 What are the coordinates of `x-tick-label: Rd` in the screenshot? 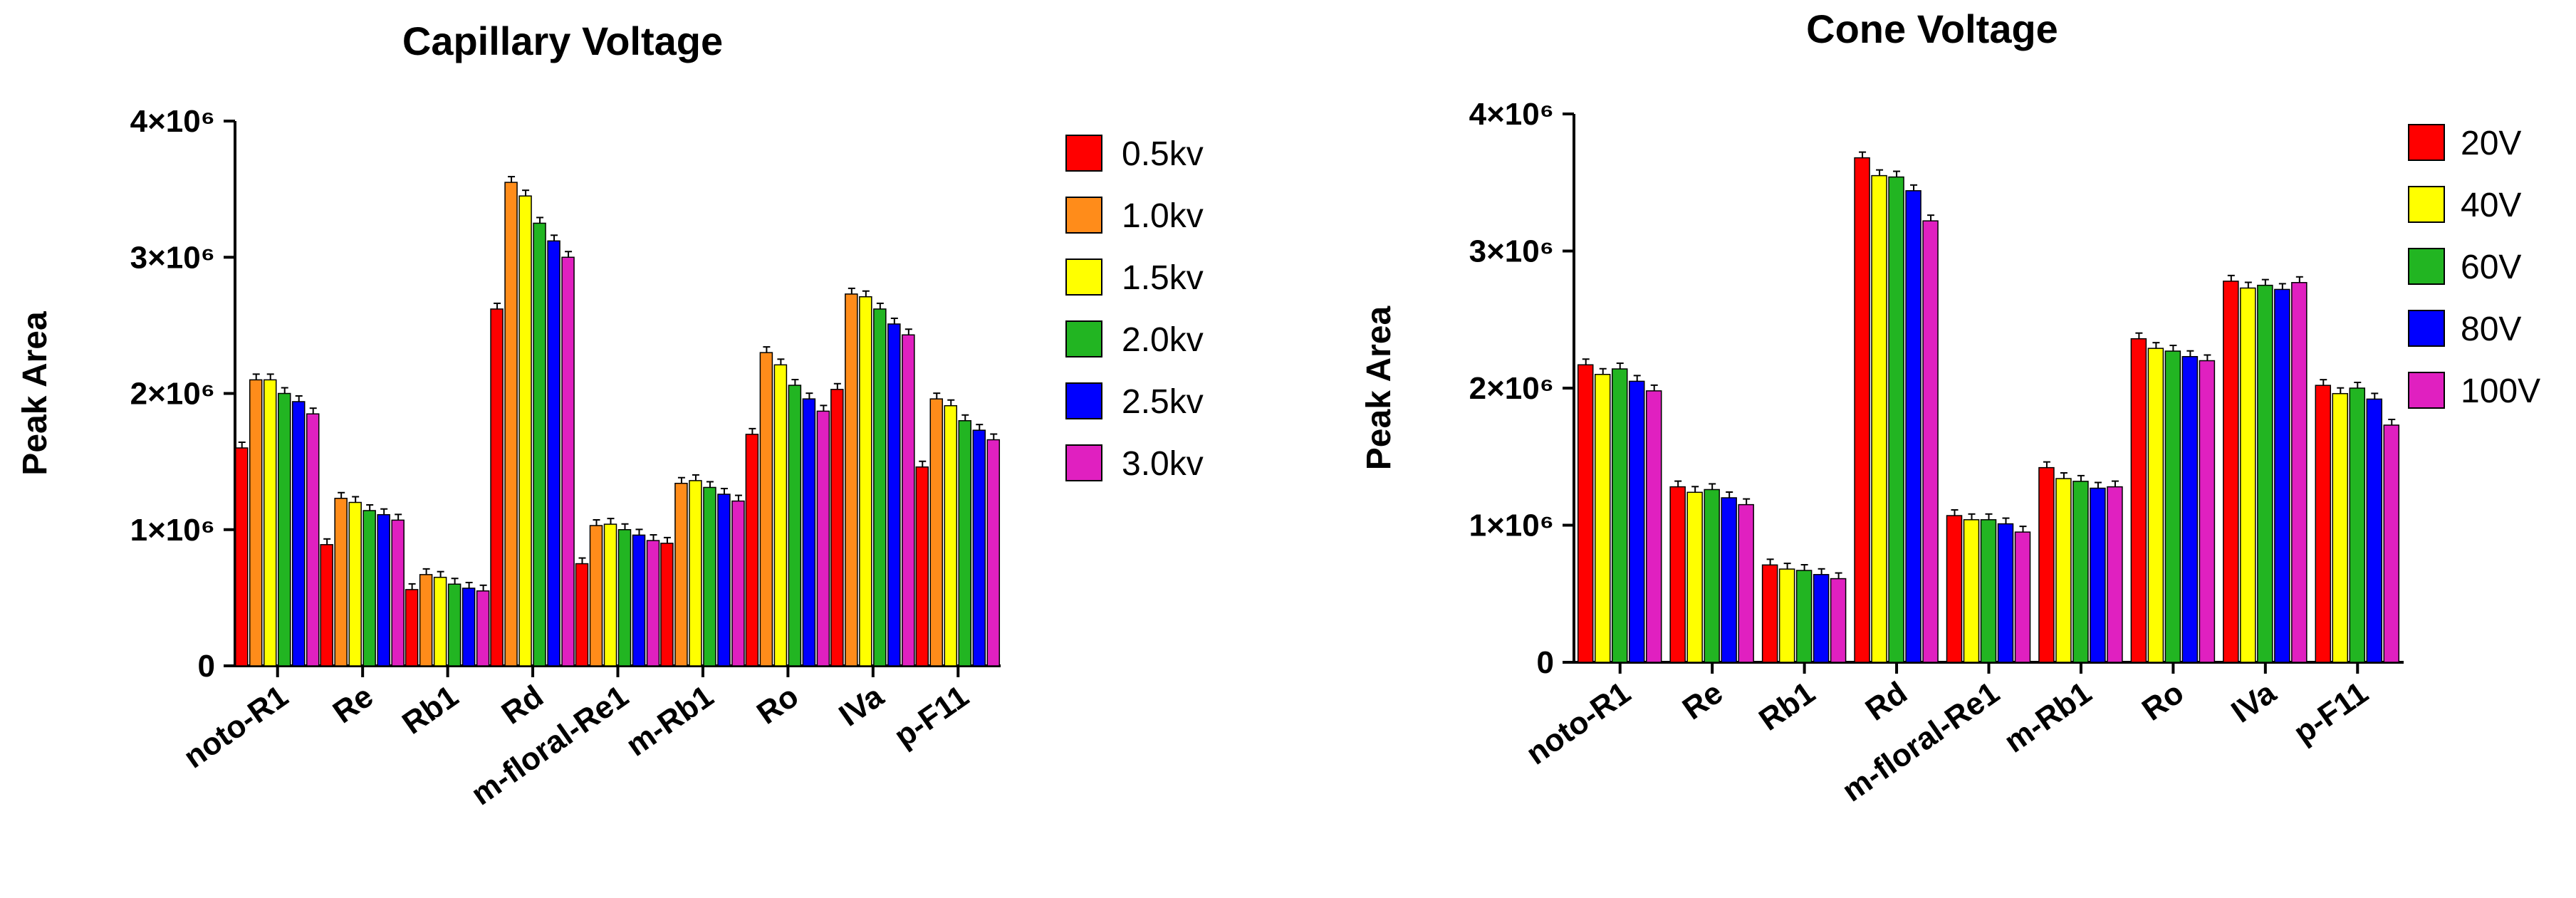 It's located at (1887, 701).